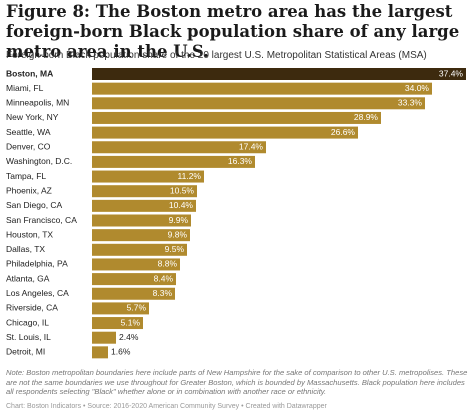 This screenshot has height=416, width=474. I want to click on category-label: Miami, FL, so click(25, 88).